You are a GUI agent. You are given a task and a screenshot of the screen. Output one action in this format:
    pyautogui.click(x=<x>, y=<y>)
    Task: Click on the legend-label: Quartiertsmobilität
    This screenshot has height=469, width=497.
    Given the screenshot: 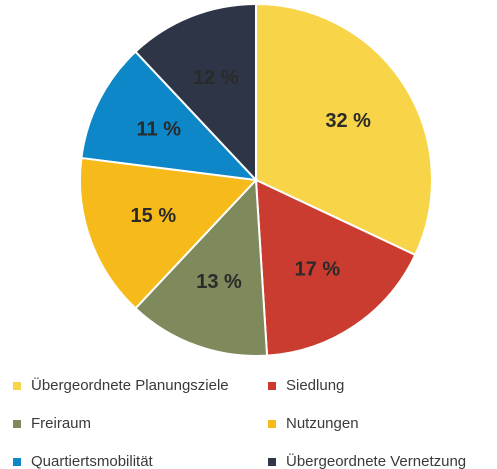 What is the action you would take?
    pyautogui.click(x=92, y=461)
    